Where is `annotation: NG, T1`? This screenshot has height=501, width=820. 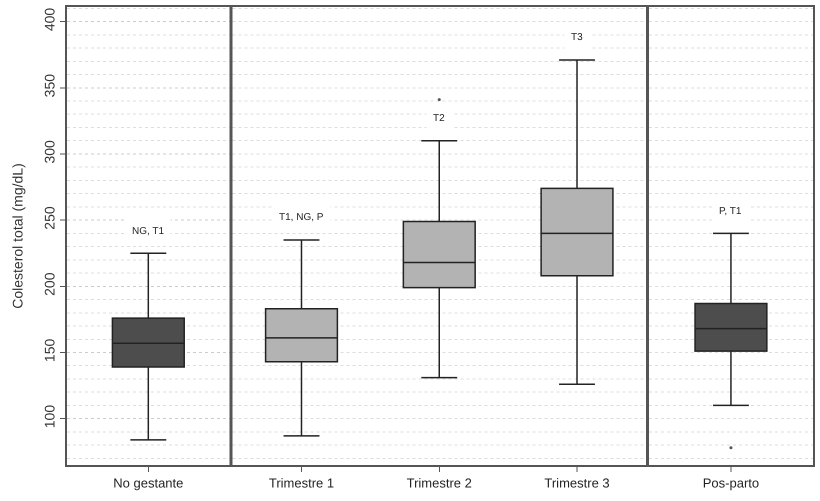 annotation: NG, T1 is located at coordinates (148, 231).